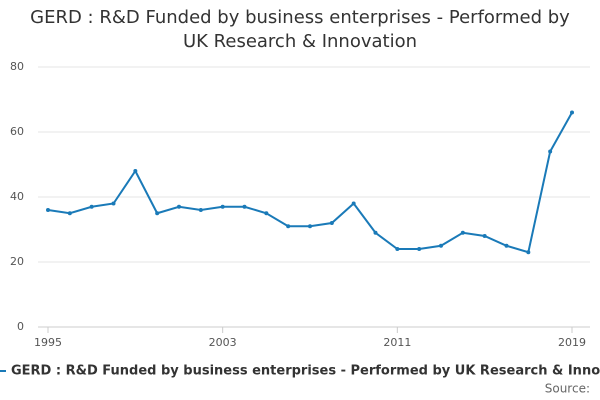 This screenshot has width=600, height=400. Describe the element at coordinates (48, 342) in the screenshot. I see `x-tick-label: 1995` at that location.